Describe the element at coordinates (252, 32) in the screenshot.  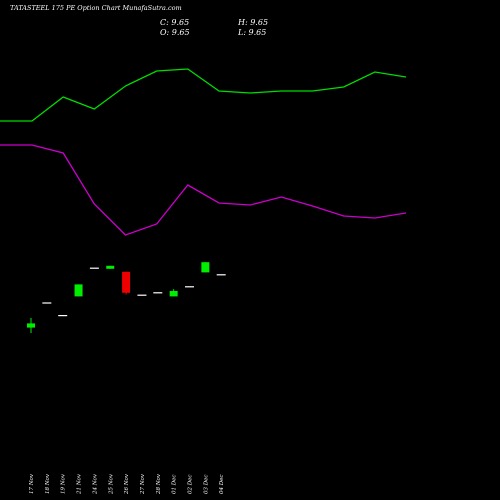
I see `low-readout: L: 9.65` at that location.